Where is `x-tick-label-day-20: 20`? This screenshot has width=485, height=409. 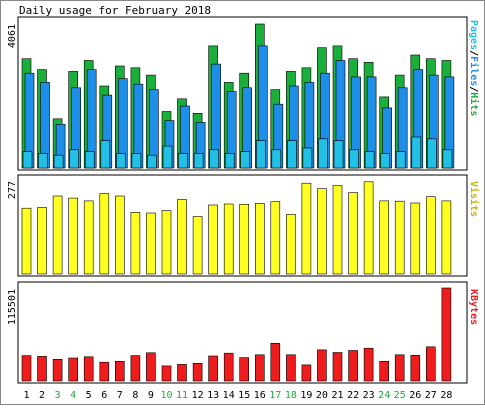 x-tick-label-day-20: 20 is located at coordinates (322, 395).